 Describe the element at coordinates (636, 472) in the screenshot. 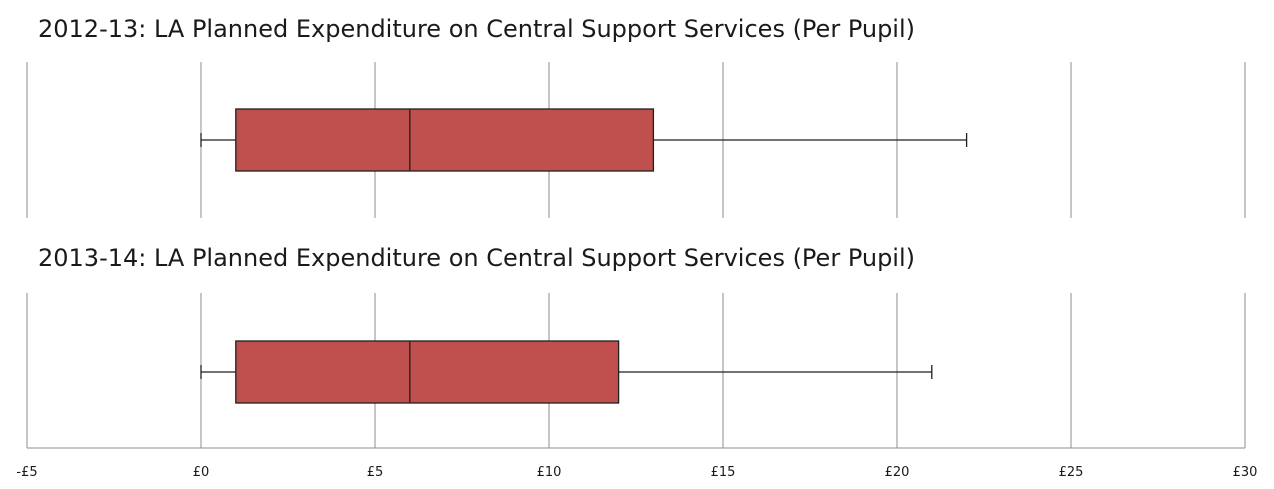

I see `x-axis-tick-labels: -£5 £0 £5 £10 £15 £20 £25 £30` at that location.